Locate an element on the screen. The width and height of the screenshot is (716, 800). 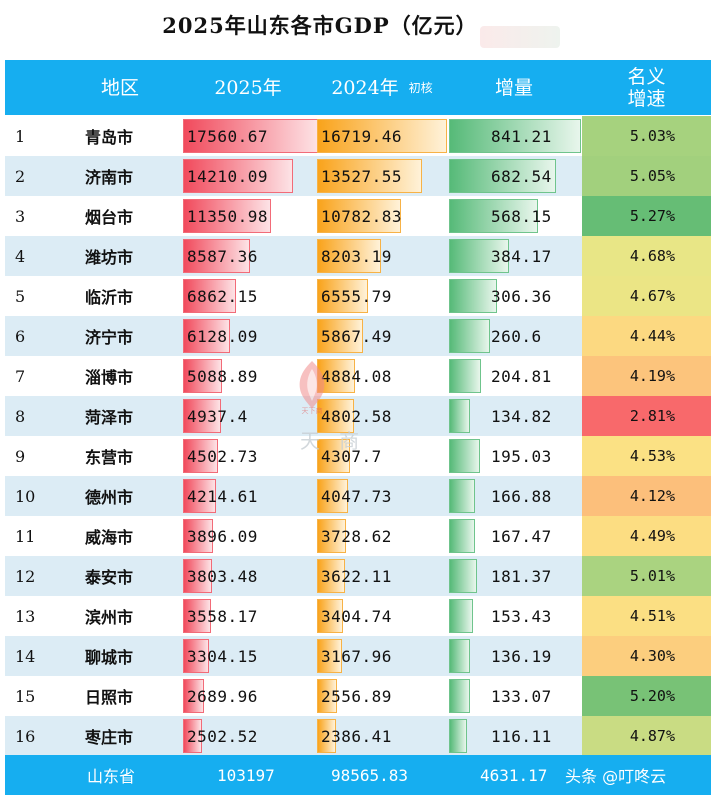
center-watermark-char2: 商 is located at coordinates (349, 441).